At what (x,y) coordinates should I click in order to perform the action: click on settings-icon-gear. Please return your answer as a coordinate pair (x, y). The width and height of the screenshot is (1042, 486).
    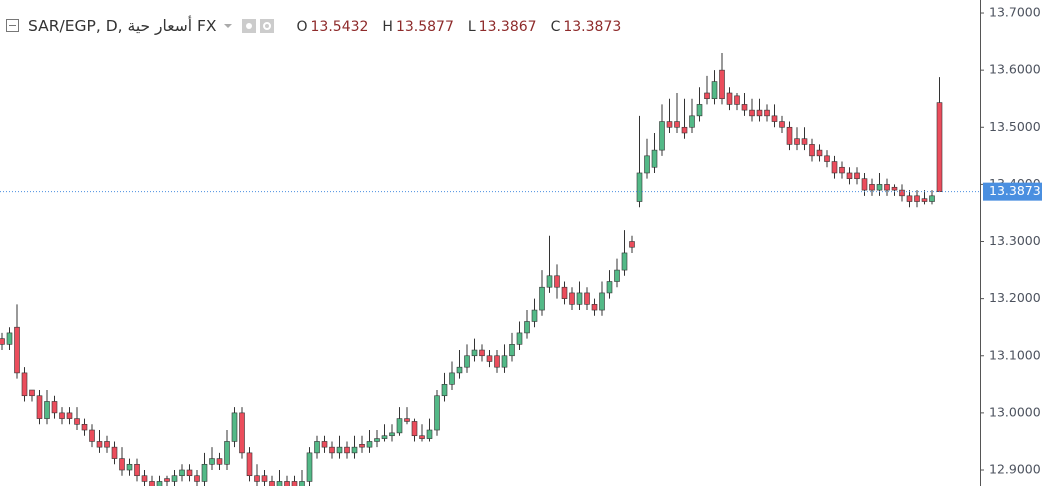
    Looking at the image, I should click on (267, 26).